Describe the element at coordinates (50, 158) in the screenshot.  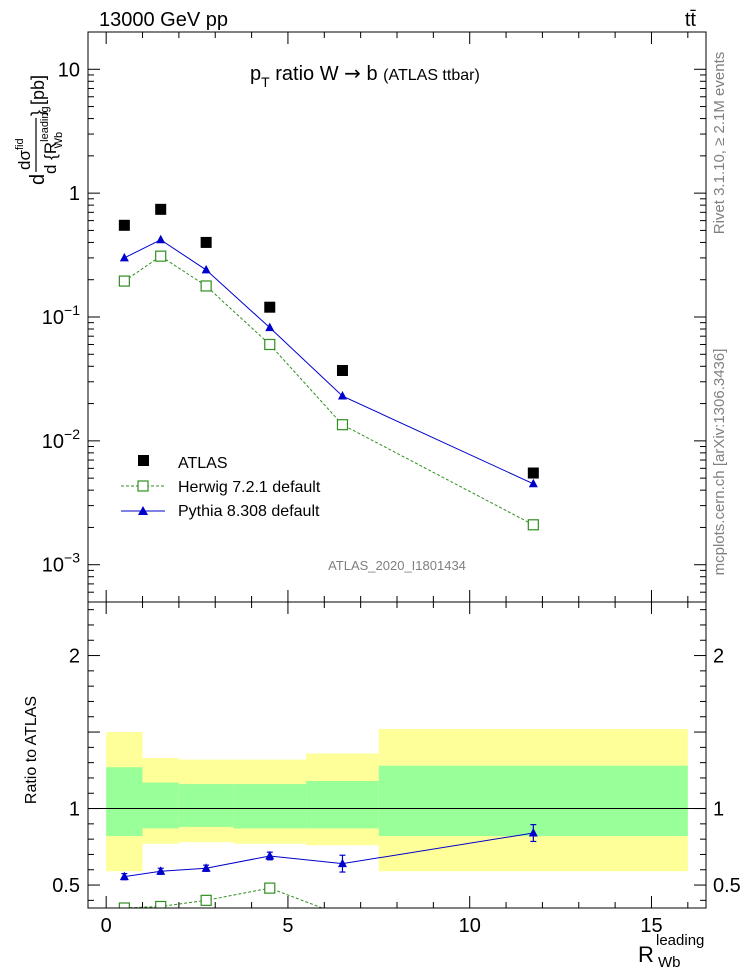
I see `ylabel-dr: d {R` at that location.